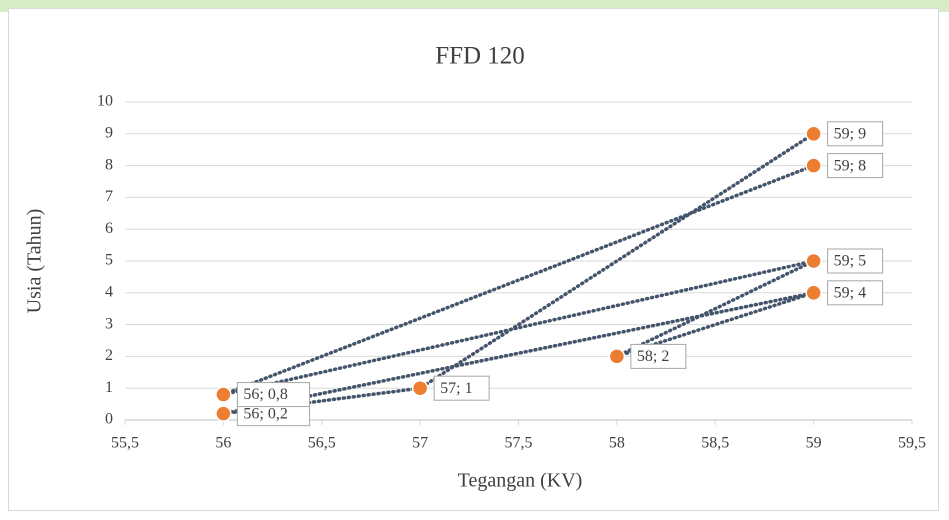 This screenshot has height=520, width=949. I want to click on data-label: 59; 4, so click(850, 292).